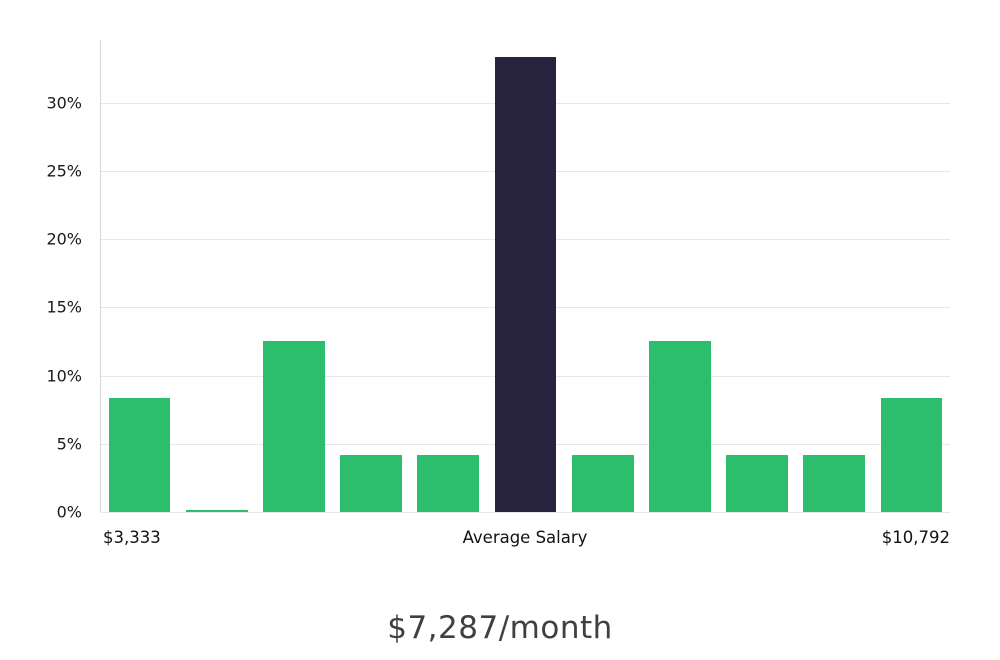 This screenshot has width=1000, height=660. What do you see at coordinates (64, 239) in the screenshot?
I see `y-tick-label: 20%` at bounding box center [64, 239].